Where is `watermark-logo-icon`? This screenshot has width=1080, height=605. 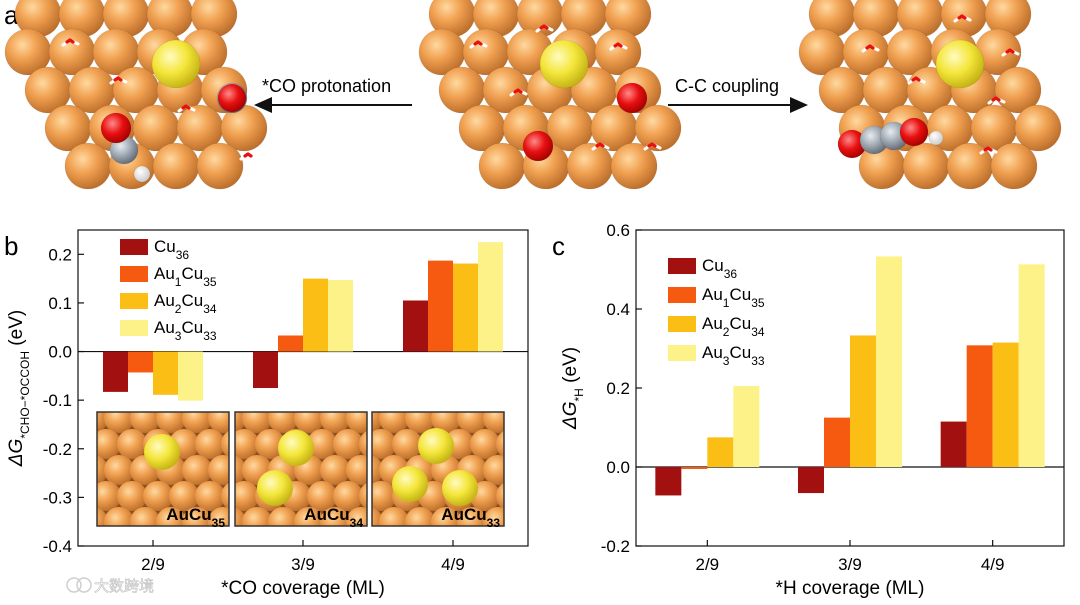 watermark-logo-icon is located at coordinates (74, 585).